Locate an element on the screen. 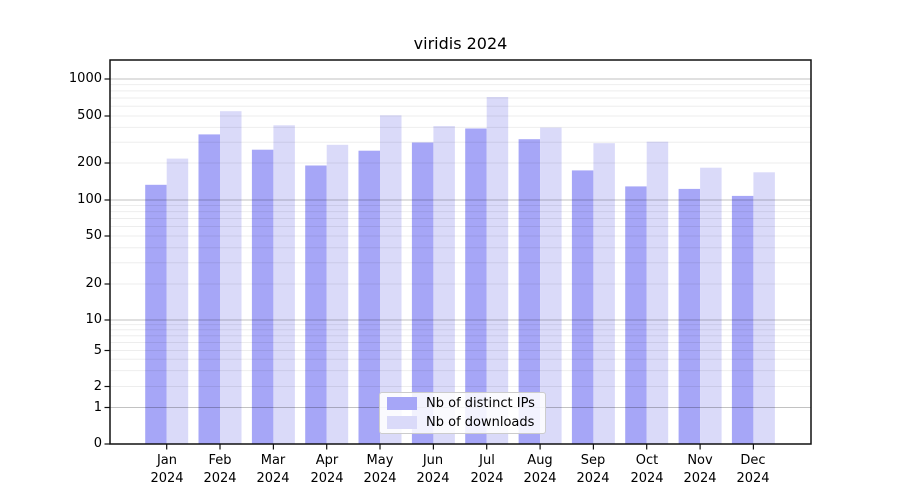 The width and height of the screenshot is (900, 500). x-tick-label-oct: Oct 2024 is located at coordinates (647, 469).